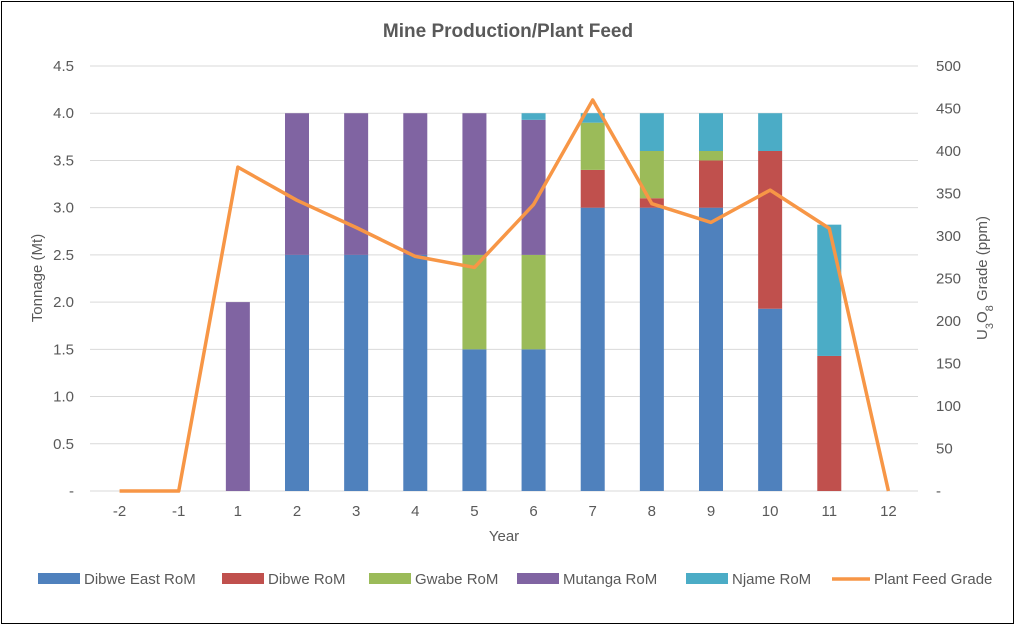 The width and height of the screenshot is (1017, 627). Describe the element at coordinates (63, 444) in the screenshot. I see `y-tick-label: 0.5` at that location.